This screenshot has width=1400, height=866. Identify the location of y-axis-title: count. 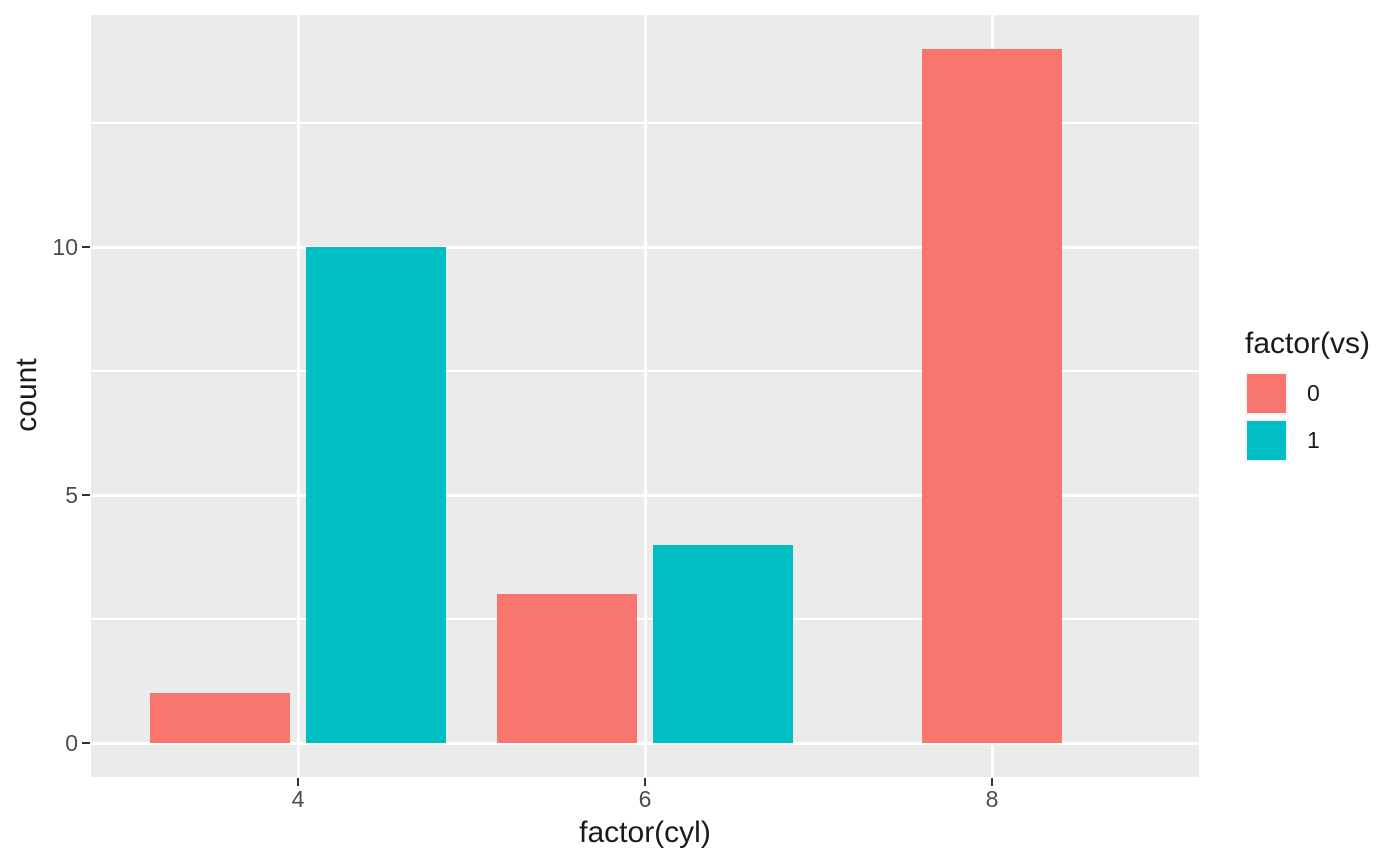
(26, 395).